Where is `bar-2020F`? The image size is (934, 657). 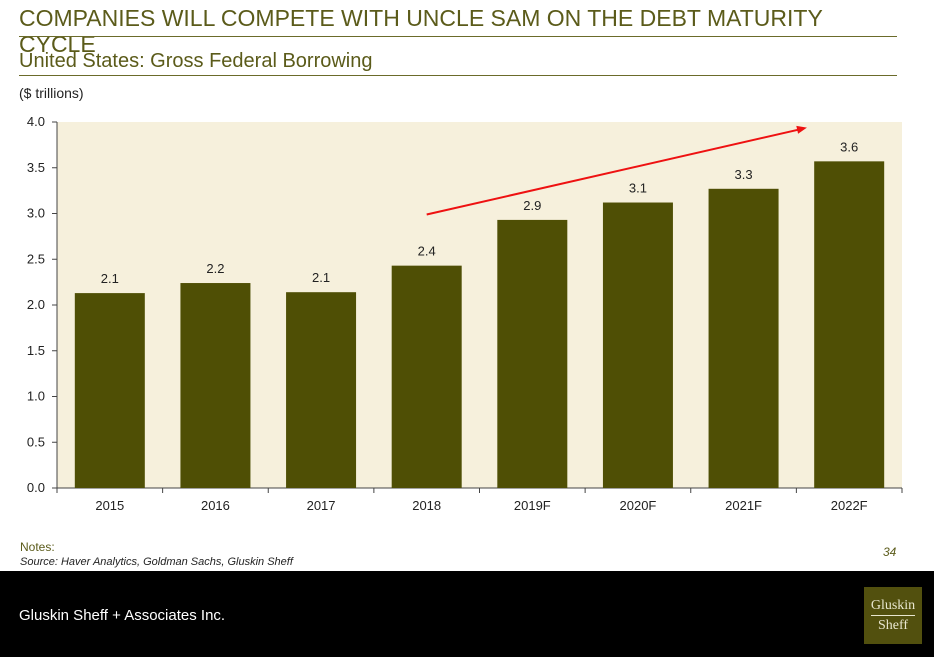
bar-2020F is located at coordinates (637, 345).